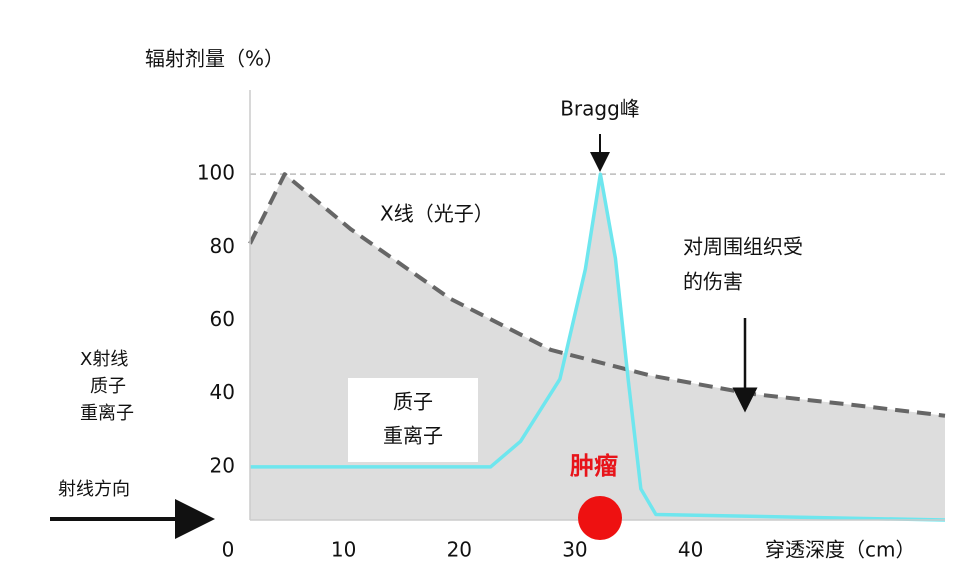 The image size is (972, 588). What do you see at coordinates (594, 466) in the screenshot?
I see `annotation: 肿瘤` at bounding box center [594, 466].